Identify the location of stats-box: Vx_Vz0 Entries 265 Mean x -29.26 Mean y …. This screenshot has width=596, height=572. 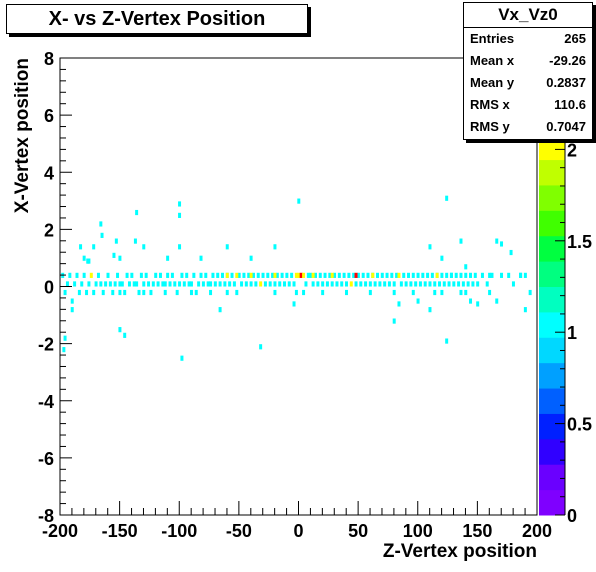
(528, 71).